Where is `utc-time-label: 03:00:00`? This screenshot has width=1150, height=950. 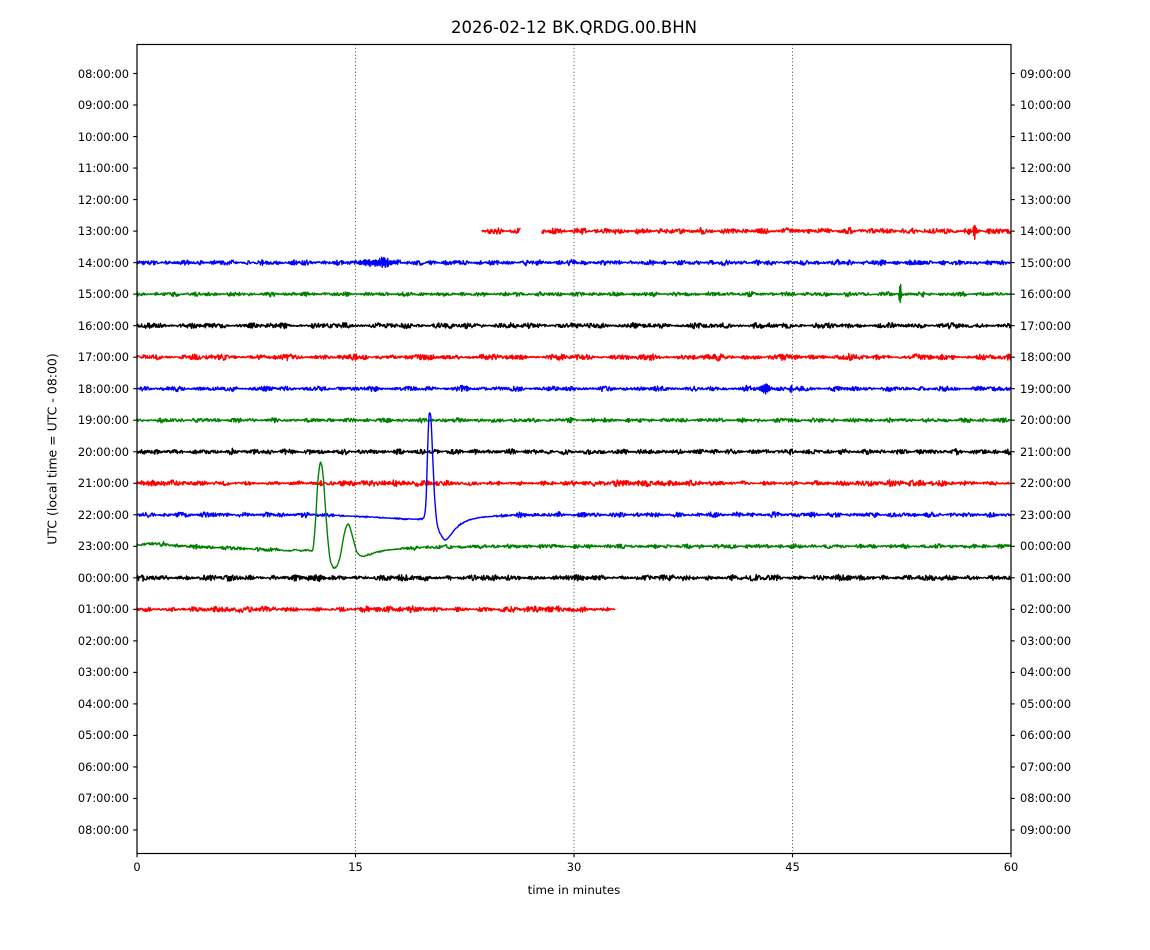 utc-time-label: 03:00:00 is located at coordinates (103, 672).